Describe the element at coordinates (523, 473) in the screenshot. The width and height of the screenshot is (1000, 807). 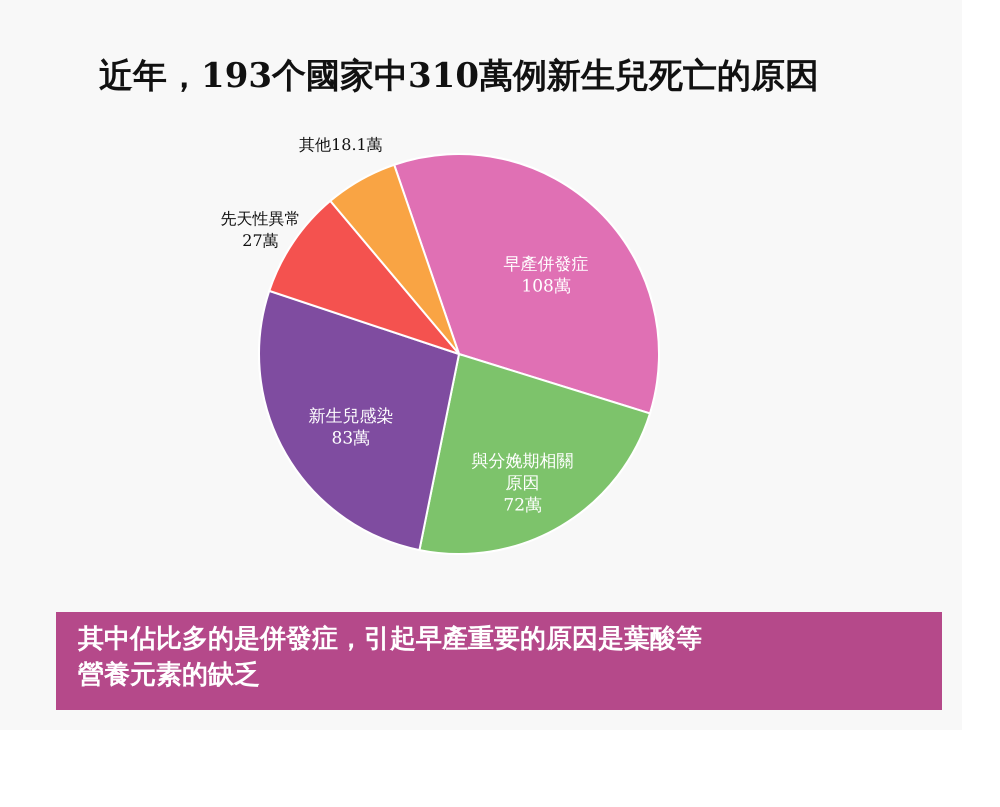
I see `slice-label: 與分娩期相關原因` at that location.